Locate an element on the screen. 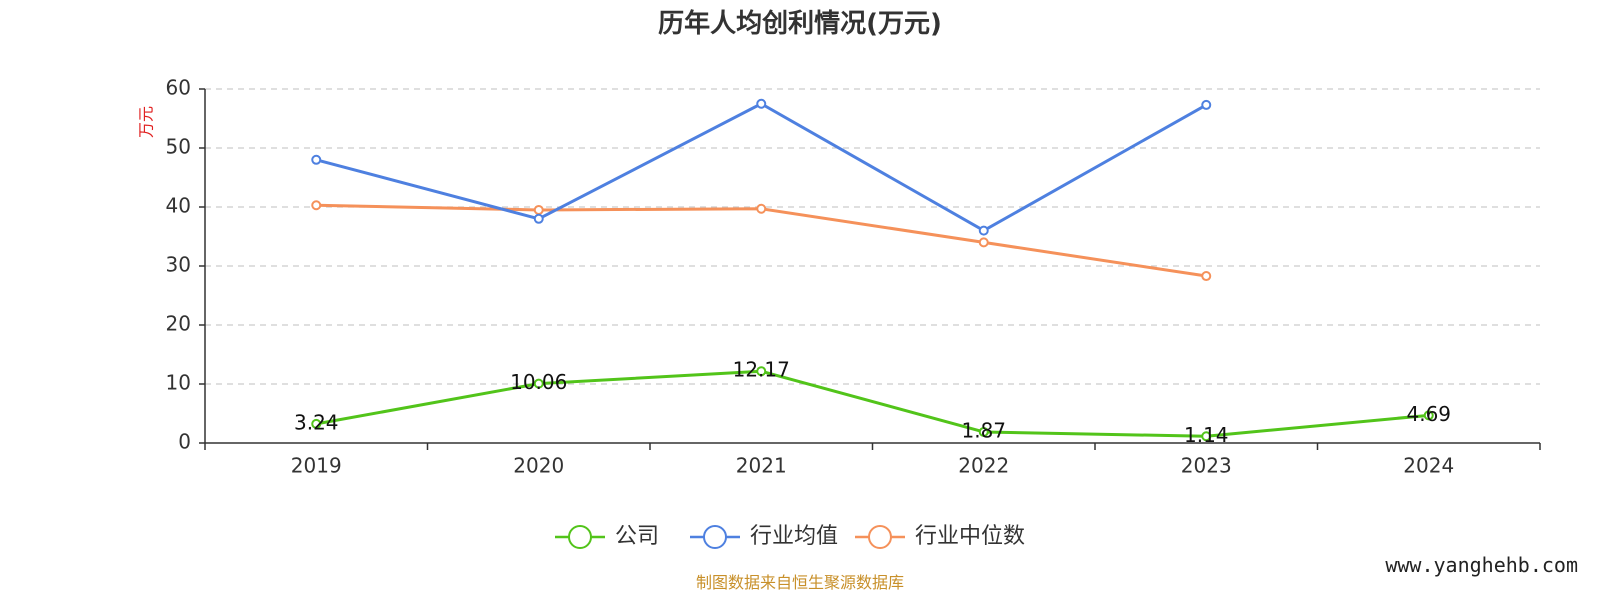 Image resolution: width=1600 pixels, height=600 pixels. x-tick-label: 2024 is located at coordinates (1428, 466).